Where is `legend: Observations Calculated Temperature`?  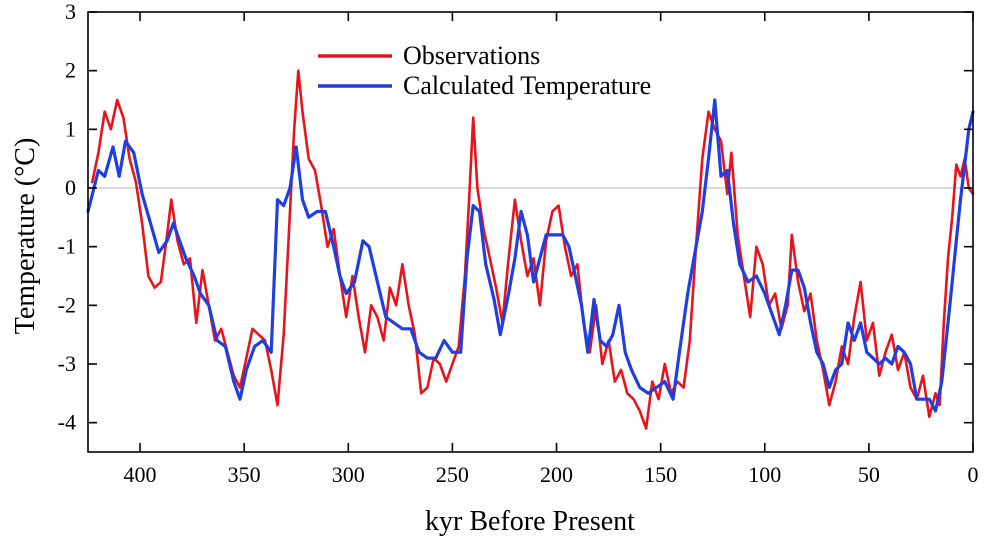
legend: Observations Calculated Temperature is located at coordinates (484, 70).